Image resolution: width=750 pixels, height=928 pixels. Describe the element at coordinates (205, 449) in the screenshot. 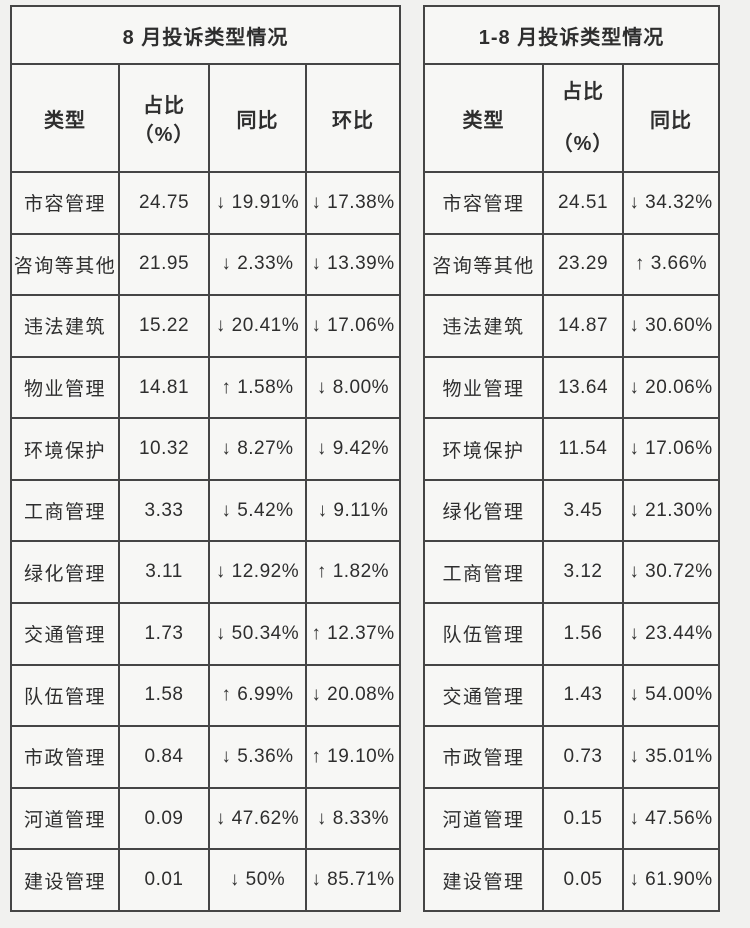

I see `table-row: 环境保护 10.32 ↓ 8.27% ↓ 9.42%` at that location.